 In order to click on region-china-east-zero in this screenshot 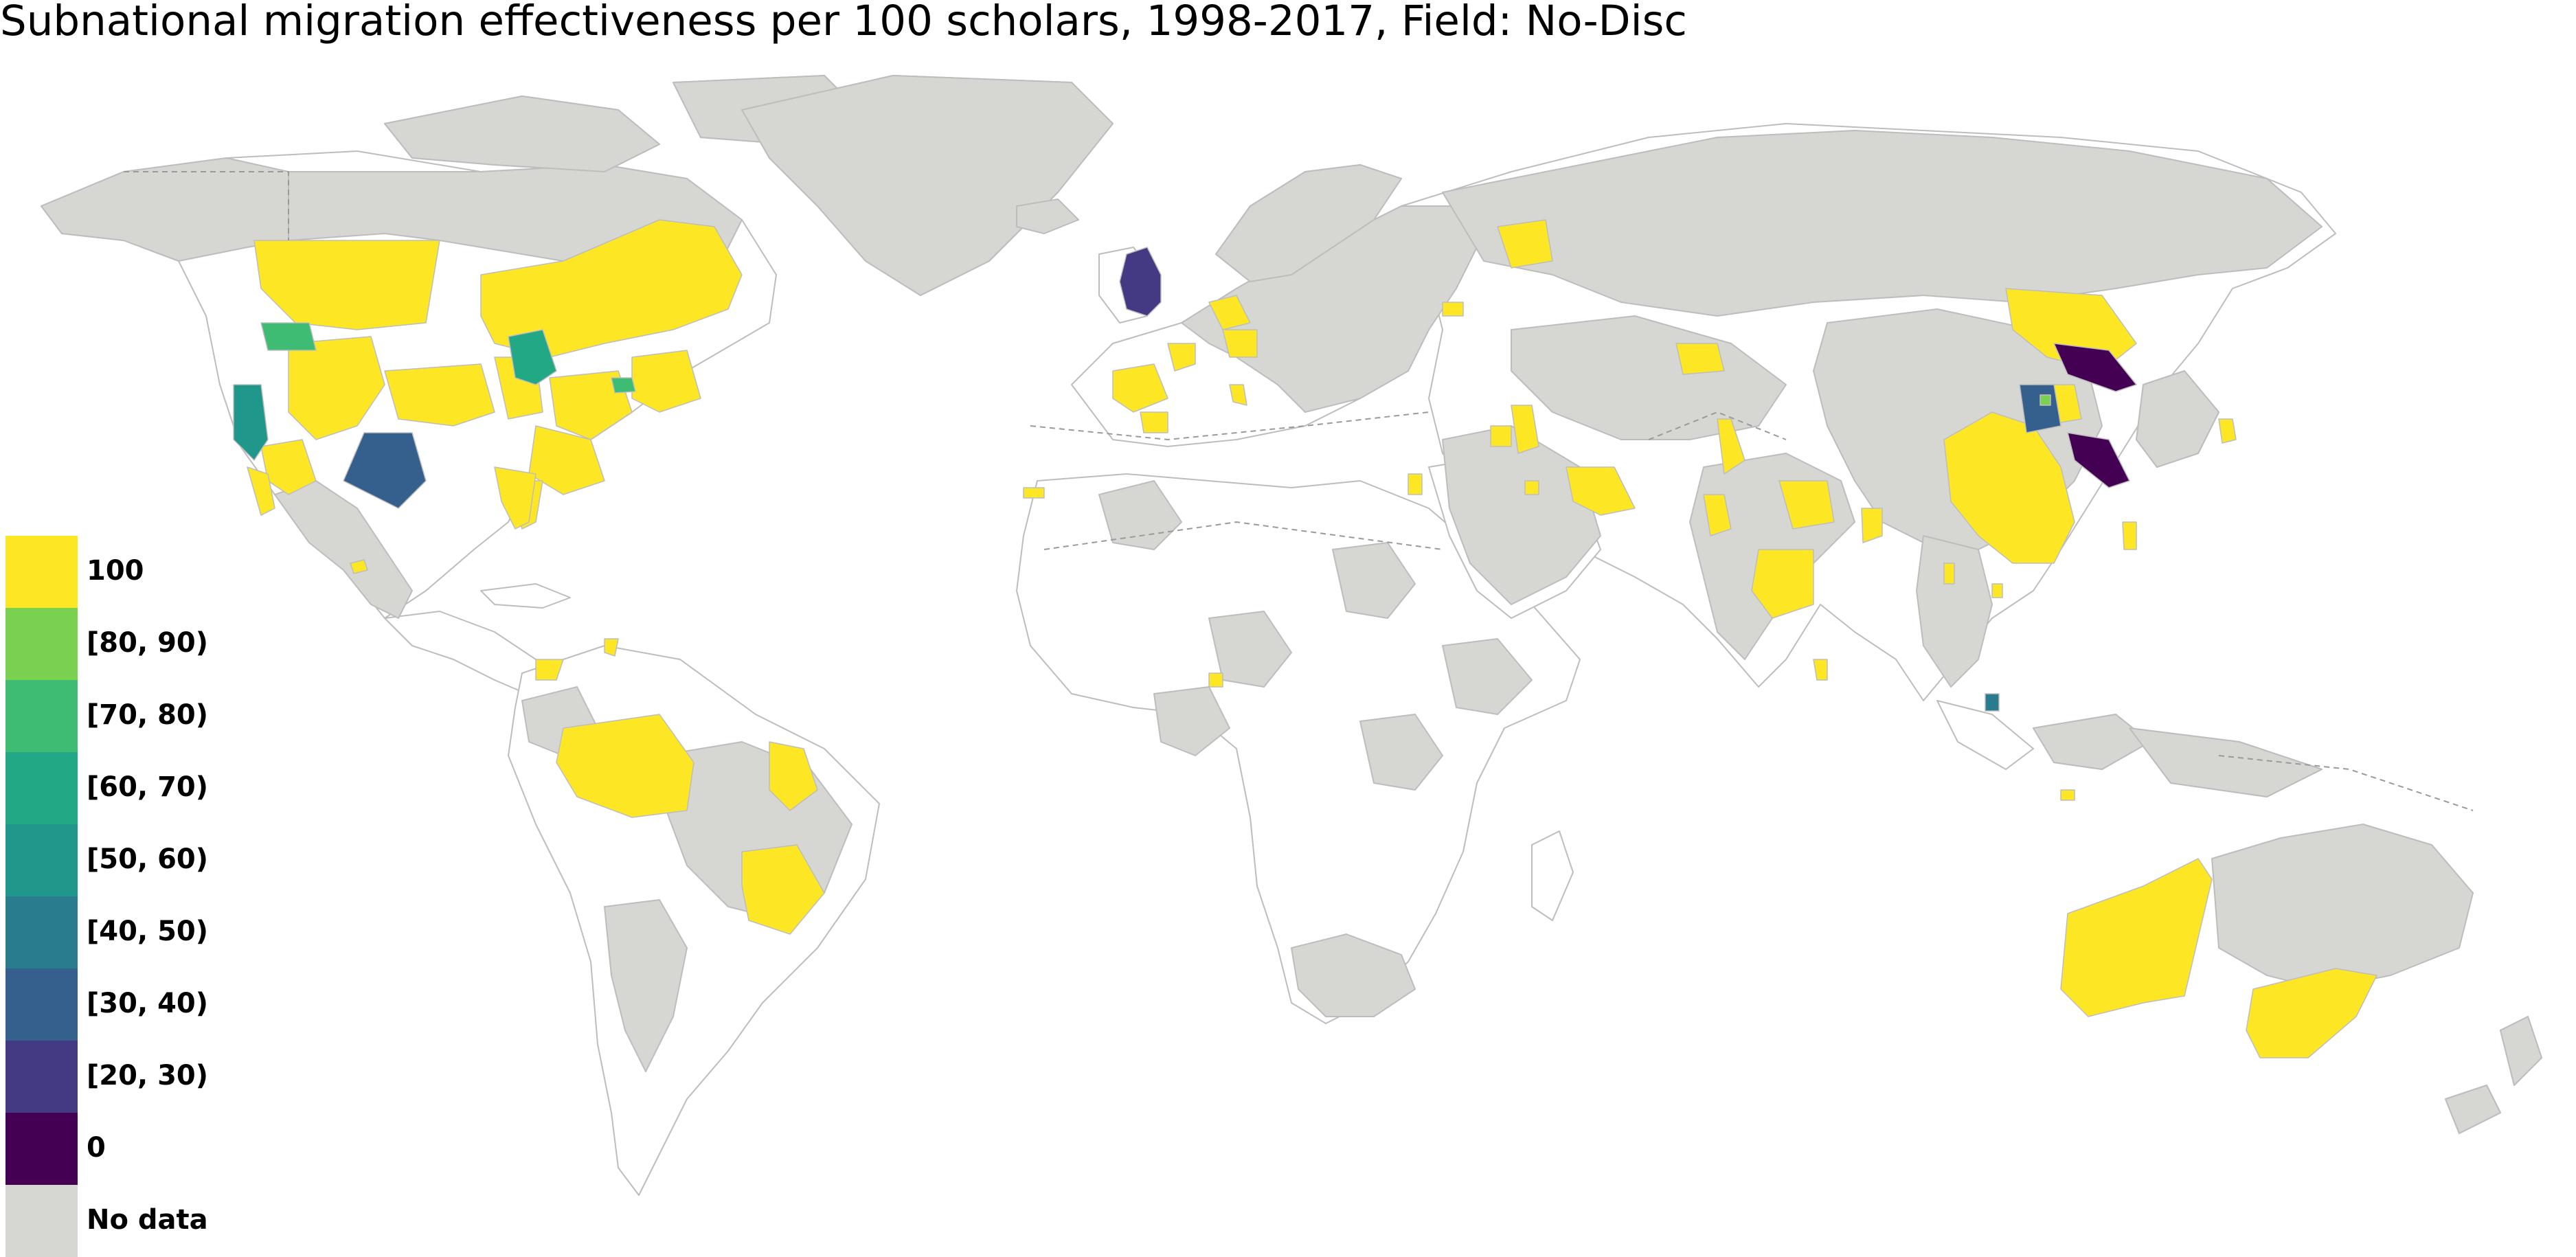, I will do `click(2098, 460)`.